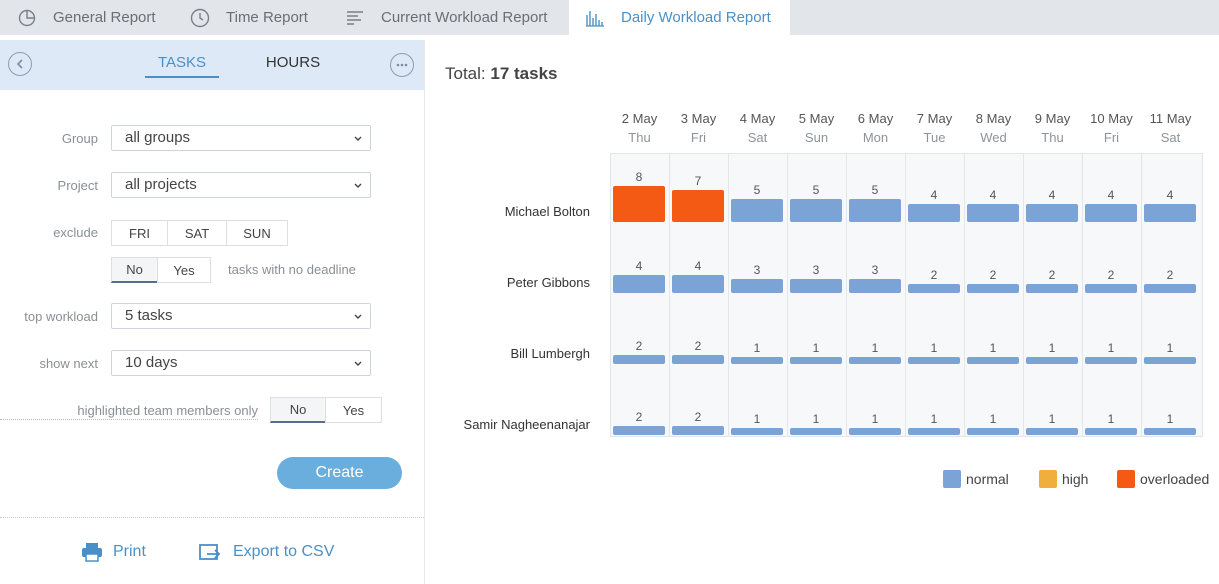  I want to click on tab-hours: HOURS, so click(293, 62).